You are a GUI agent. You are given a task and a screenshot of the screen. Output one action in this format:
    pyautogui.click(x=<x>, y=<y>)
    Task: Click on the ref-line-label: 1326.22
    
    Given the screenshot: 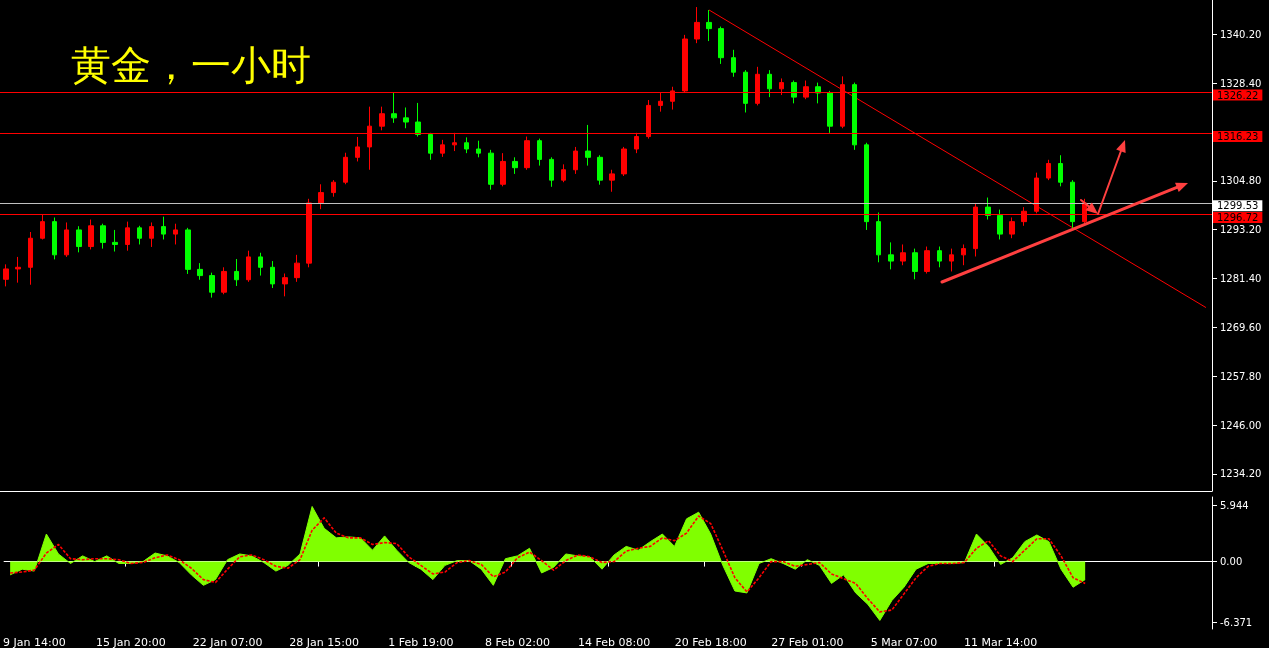 What is the action you would take?
    pyautogui.click(x=1238, y=95)
    